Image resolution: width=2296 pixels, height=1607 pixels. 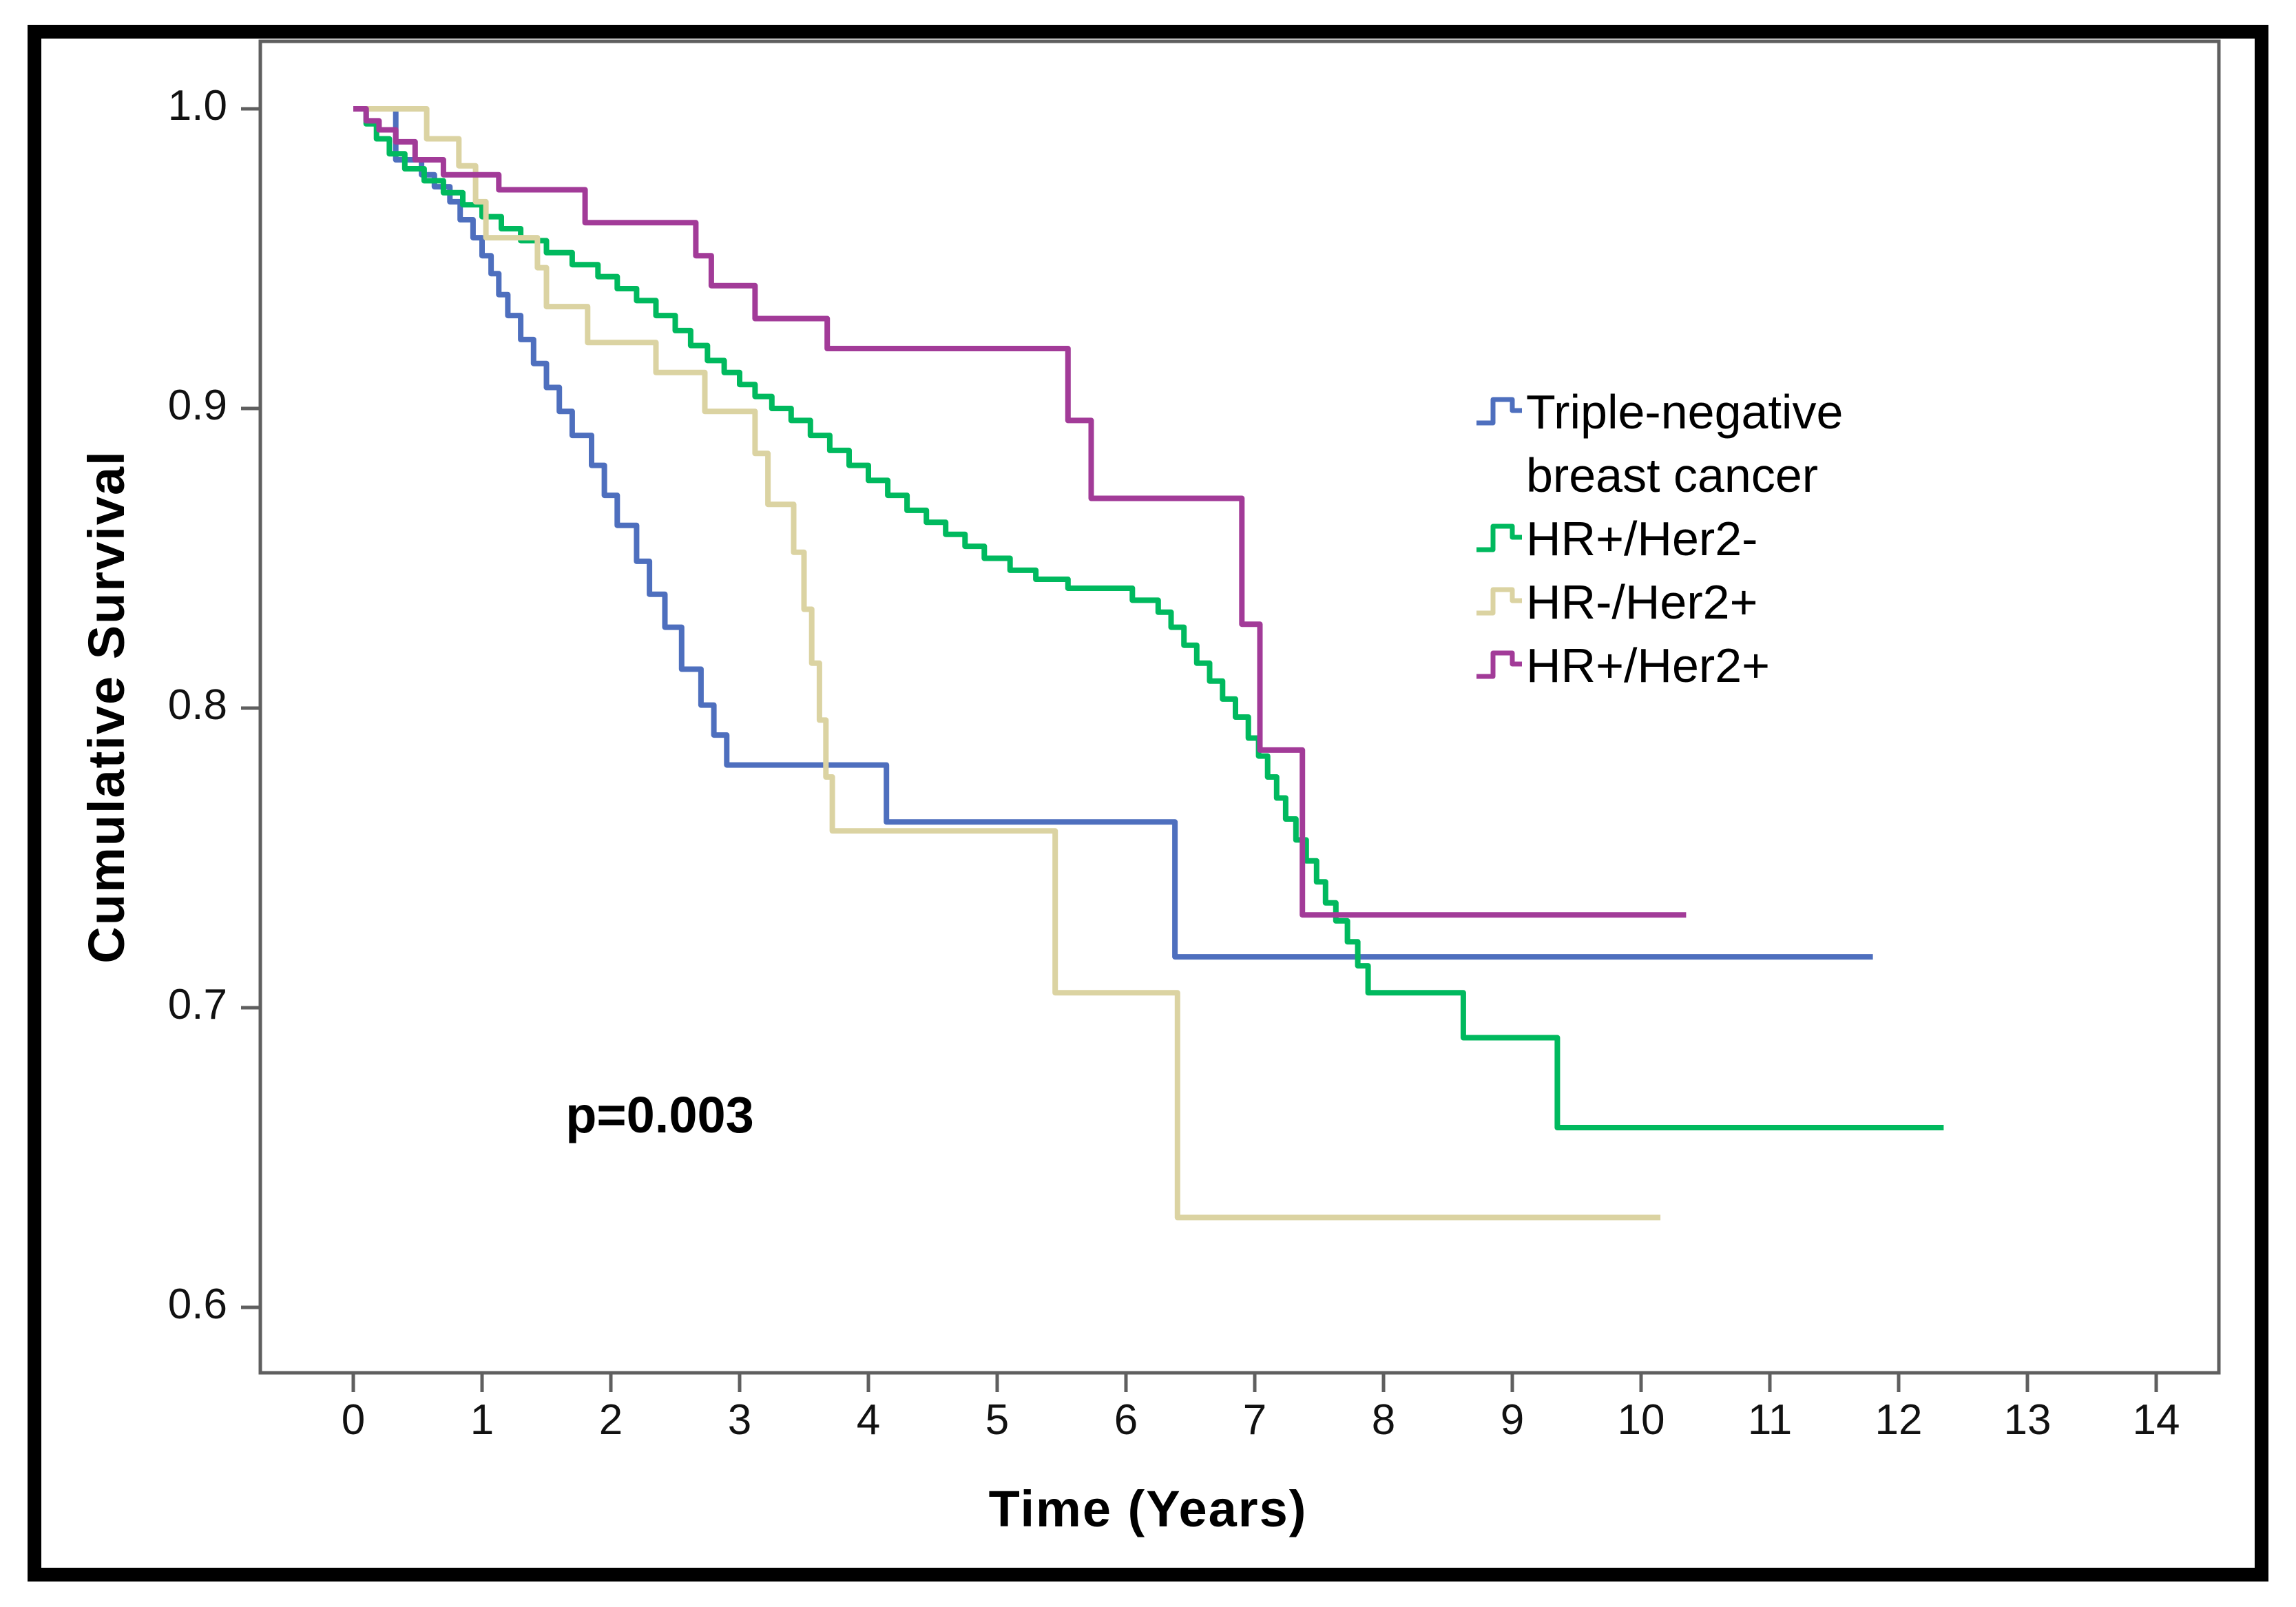 I want to click on x-tick-label: 13, so click(x=2027, y=1420).